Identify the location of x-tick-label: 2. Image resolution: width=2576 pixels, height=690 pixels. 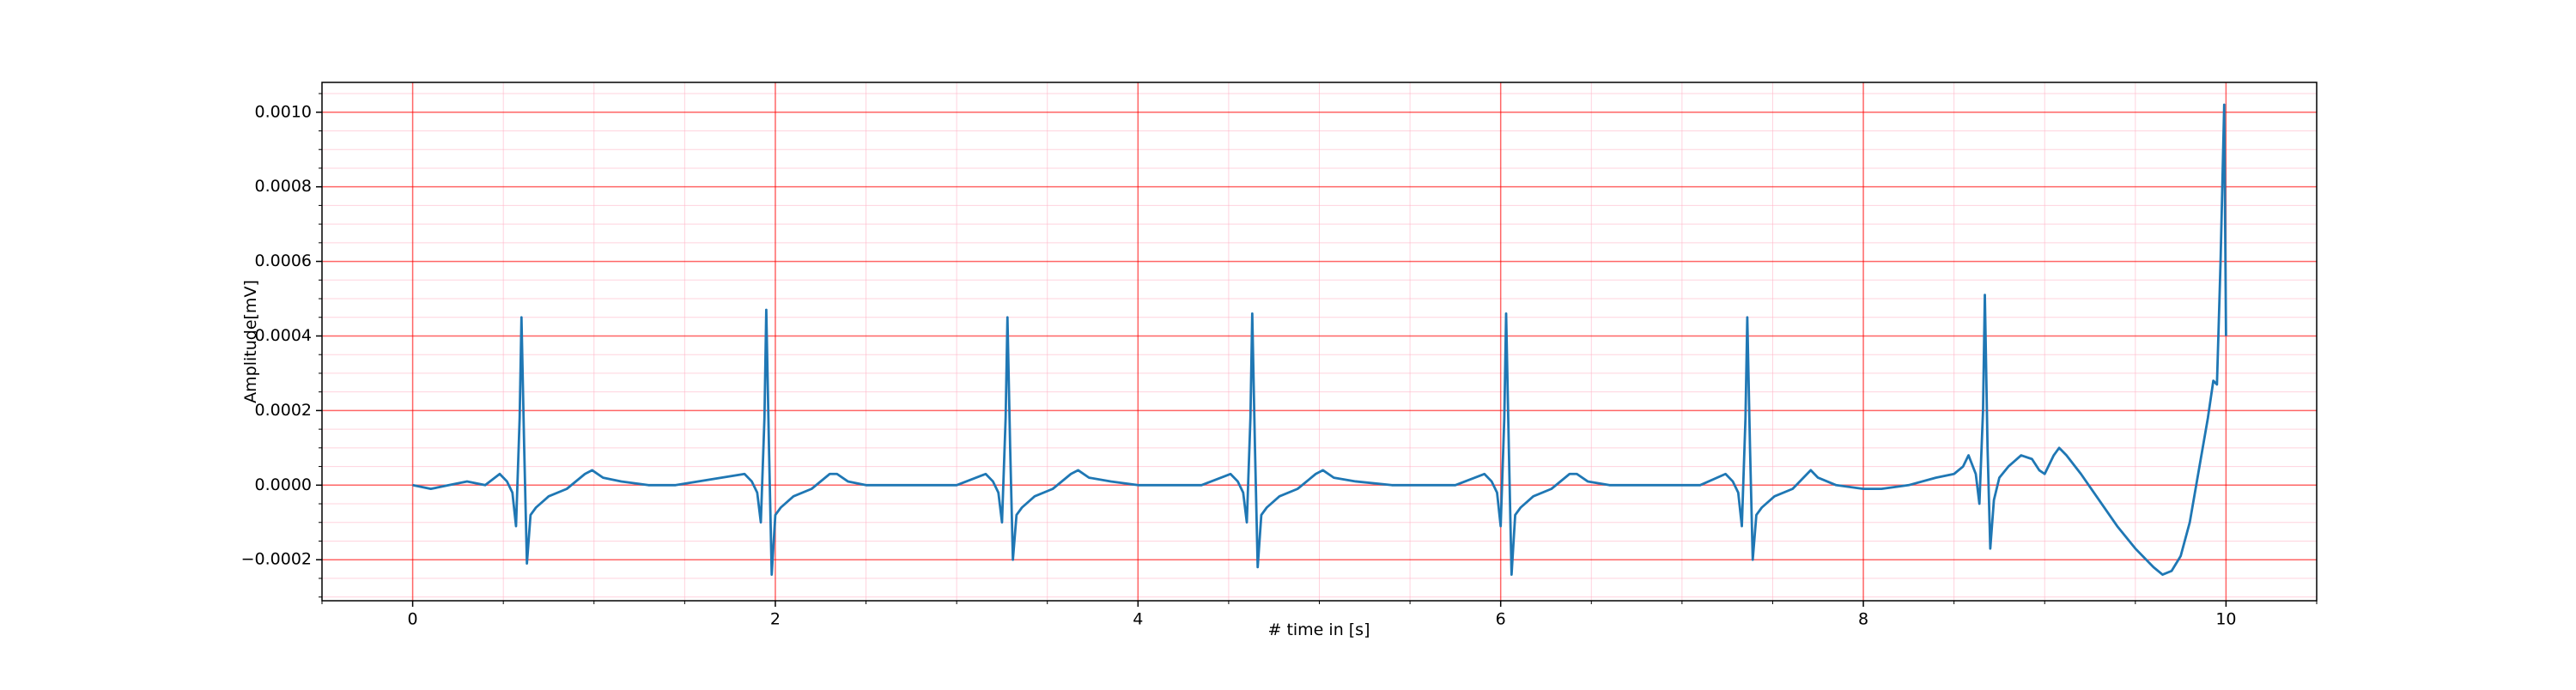
(775, 619).